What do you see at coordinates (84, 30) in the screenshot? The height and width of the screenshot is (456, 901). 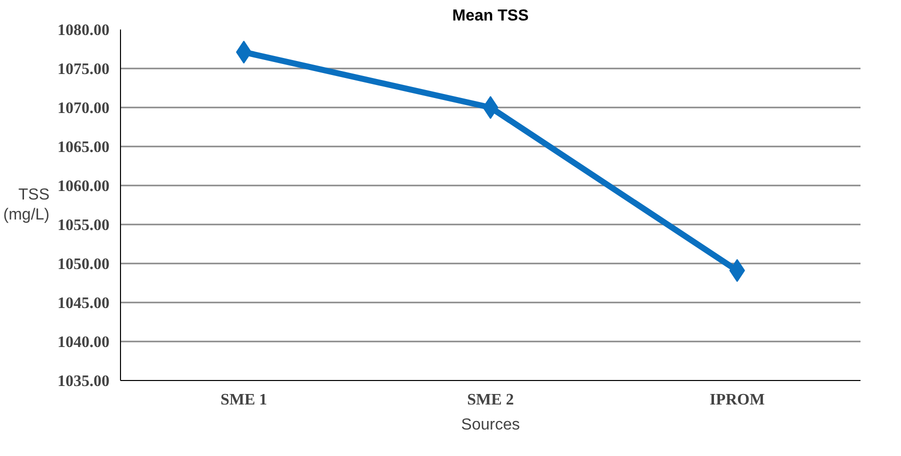 I see `y-tick-label: 1080.00` at bounding box center [84, 30].